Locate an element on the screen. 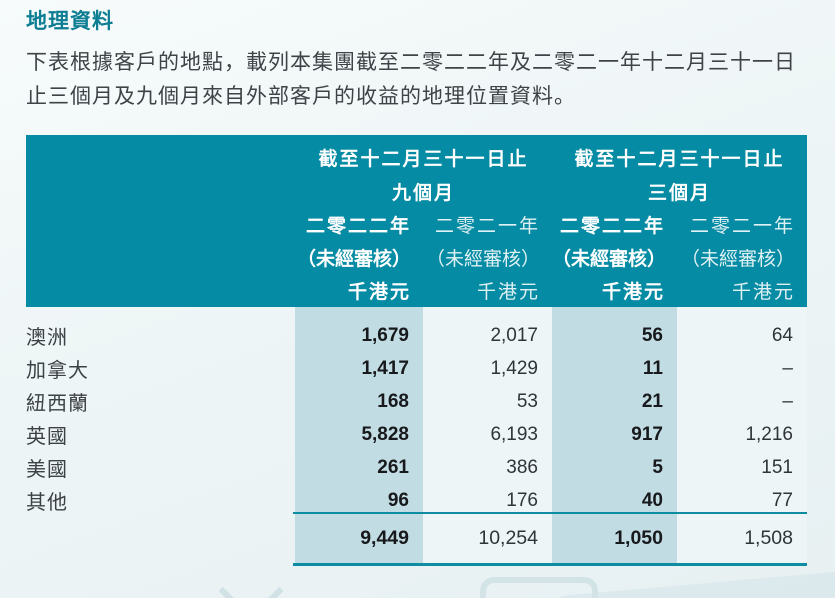 The height and width of the screenshot is (598, 835). cell-value: 1,679 is located at coordinates (385, 335).